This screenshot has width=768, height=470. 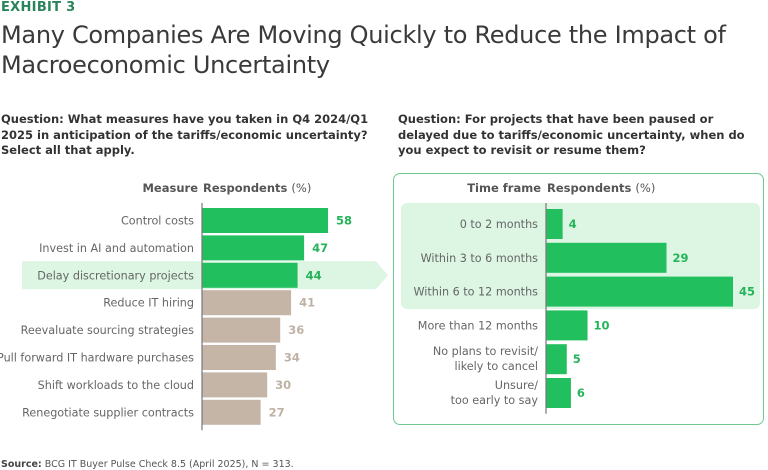 I want to click on category-label: More than 12 months, so click(x=478, y=325).